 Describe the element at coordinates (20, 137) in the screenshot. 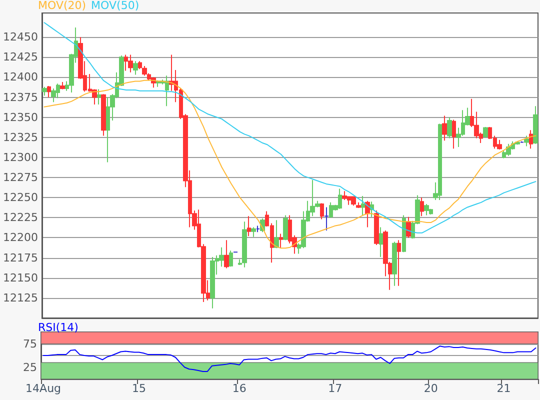

I see `y-tick-label: 12325` at that location.